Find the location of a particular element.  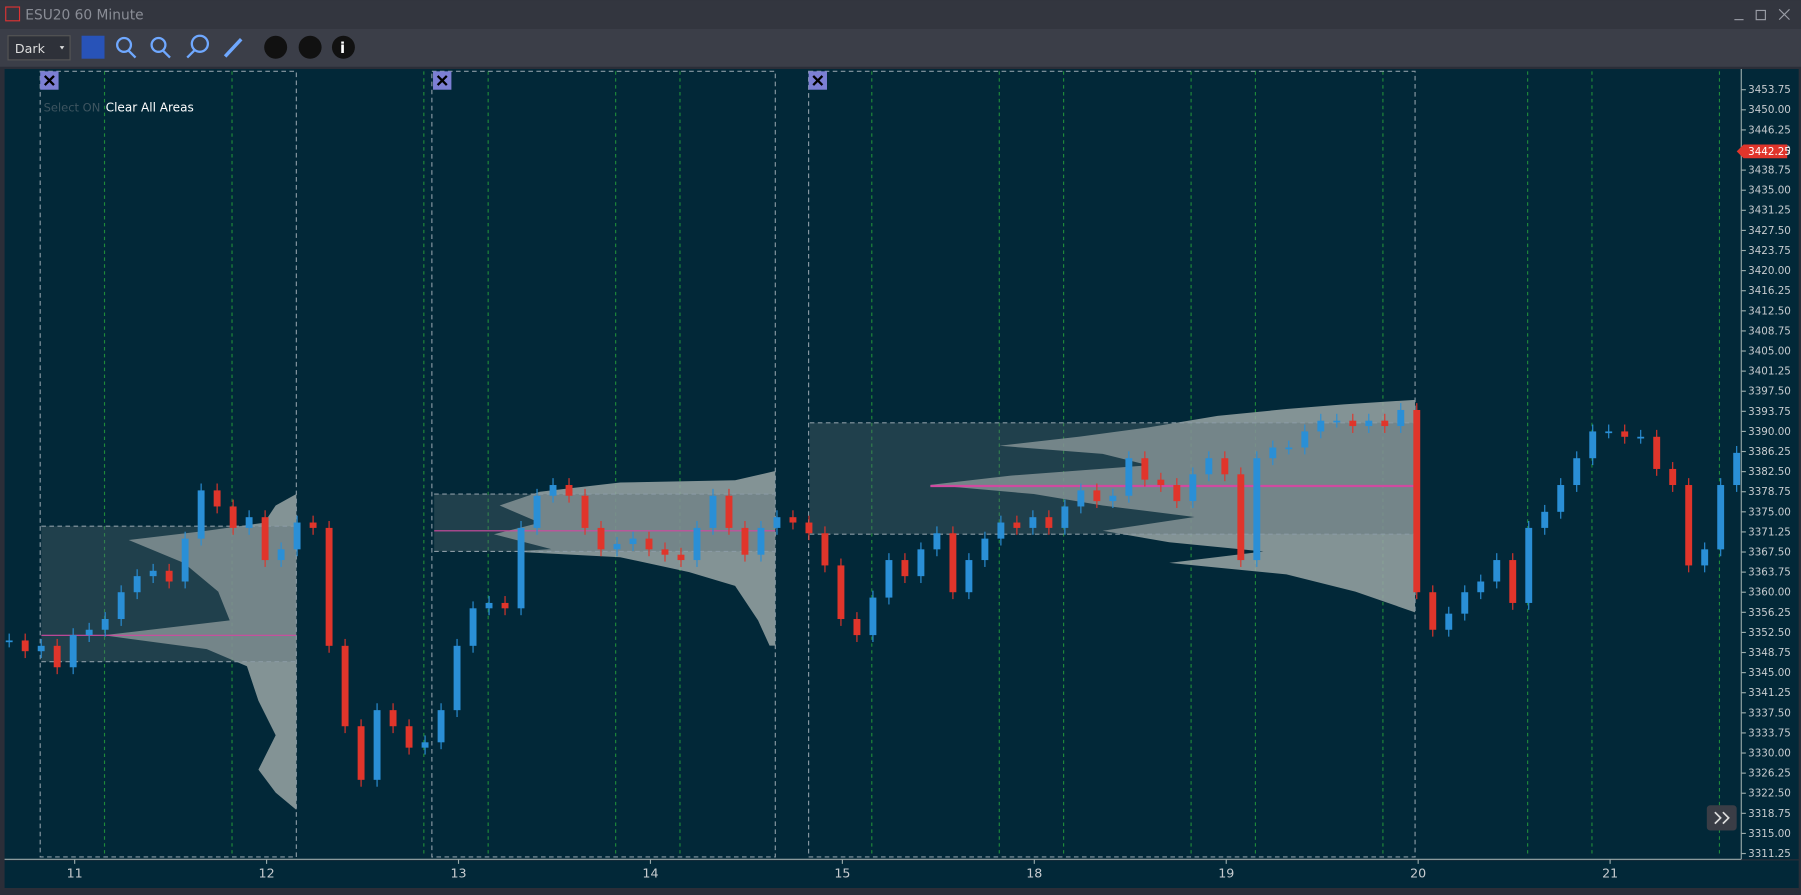

time-tick-label: 11 is located at coordinates (75, 873).